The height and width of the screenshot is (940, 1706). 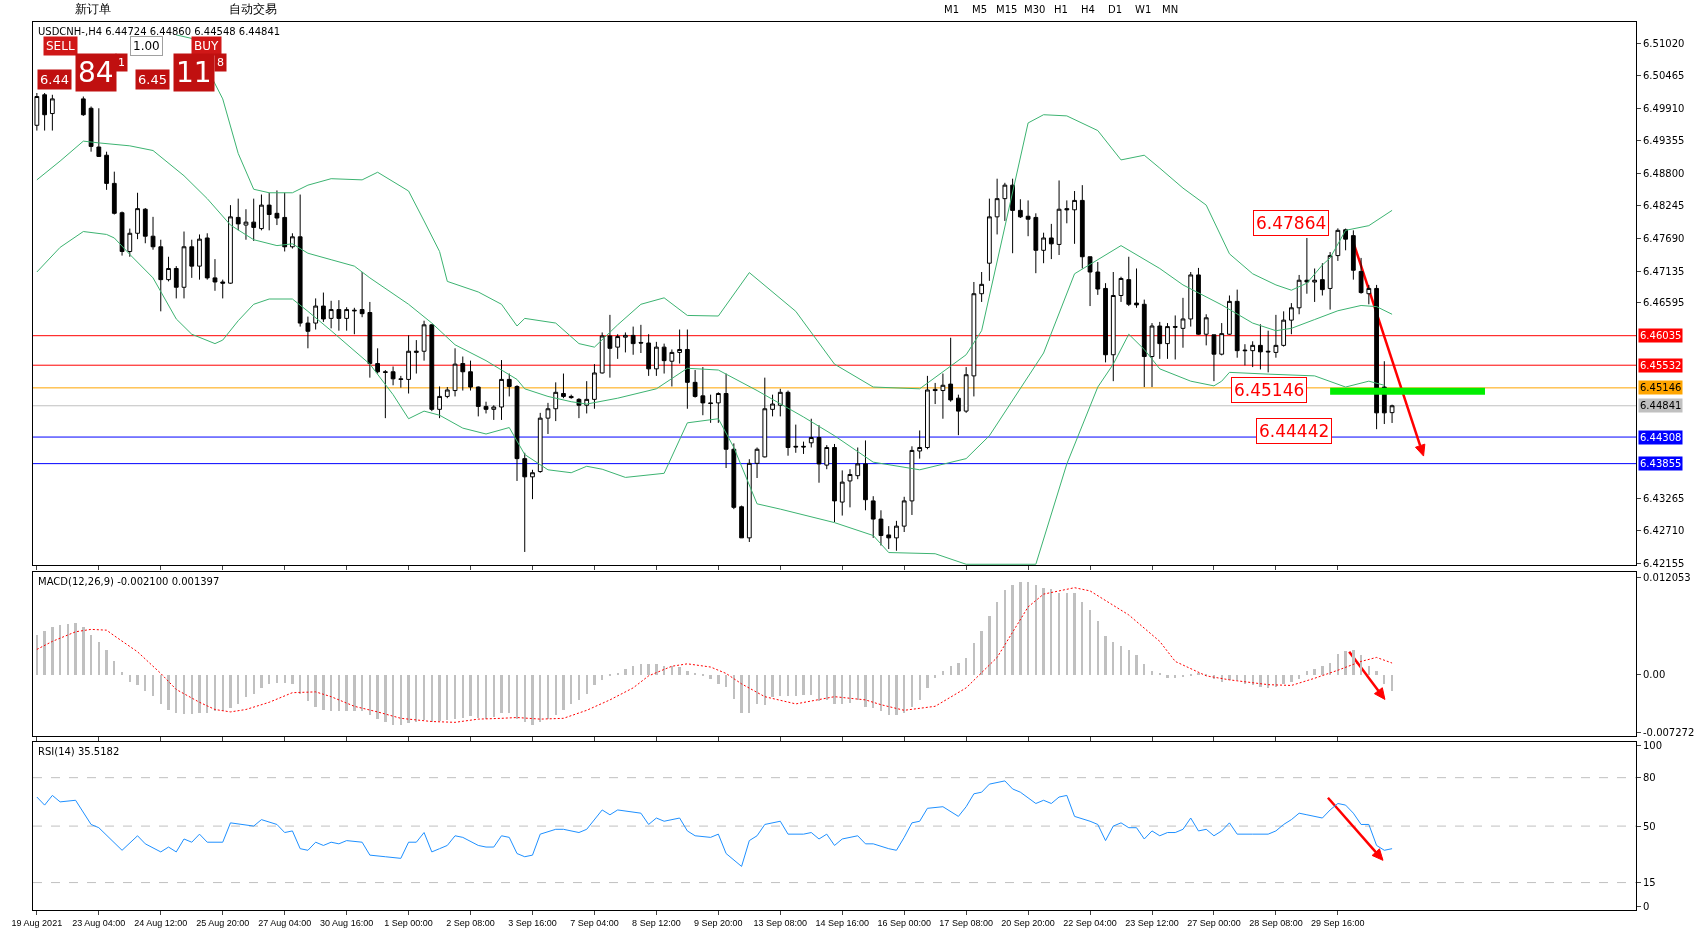 I want to click on x-tick-label: 23 Sep 12:00, so click(x=1152, y=922).